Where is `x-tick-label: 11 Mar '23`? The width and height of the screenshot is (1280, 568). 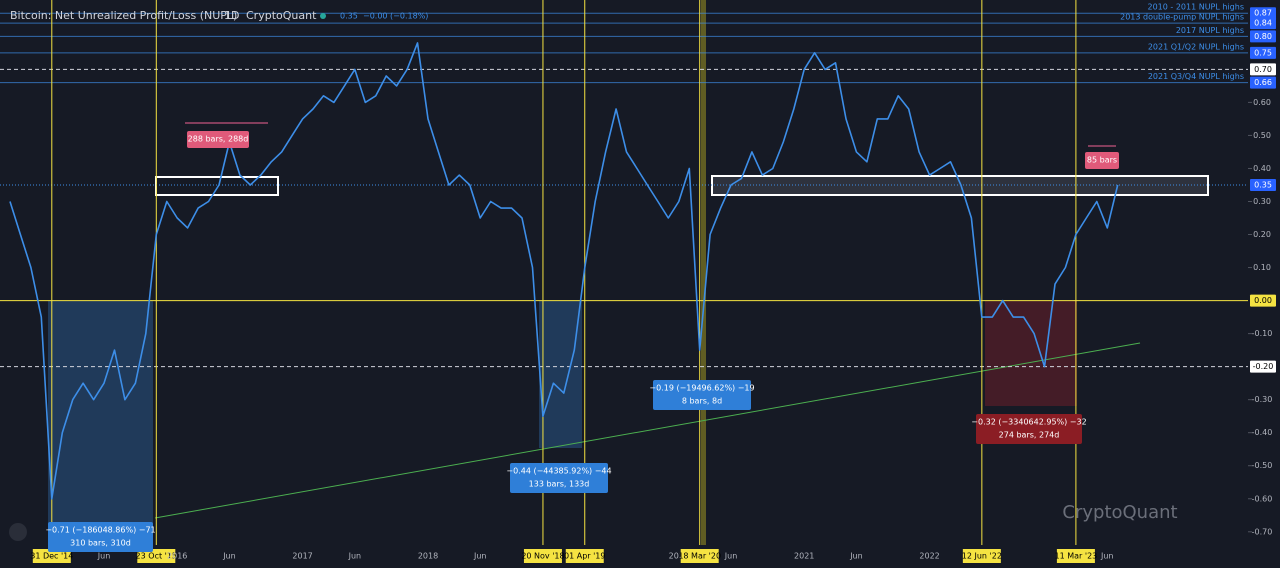
x-tick-label: 11 Mar '23 is located at coordinates (1076, 556).